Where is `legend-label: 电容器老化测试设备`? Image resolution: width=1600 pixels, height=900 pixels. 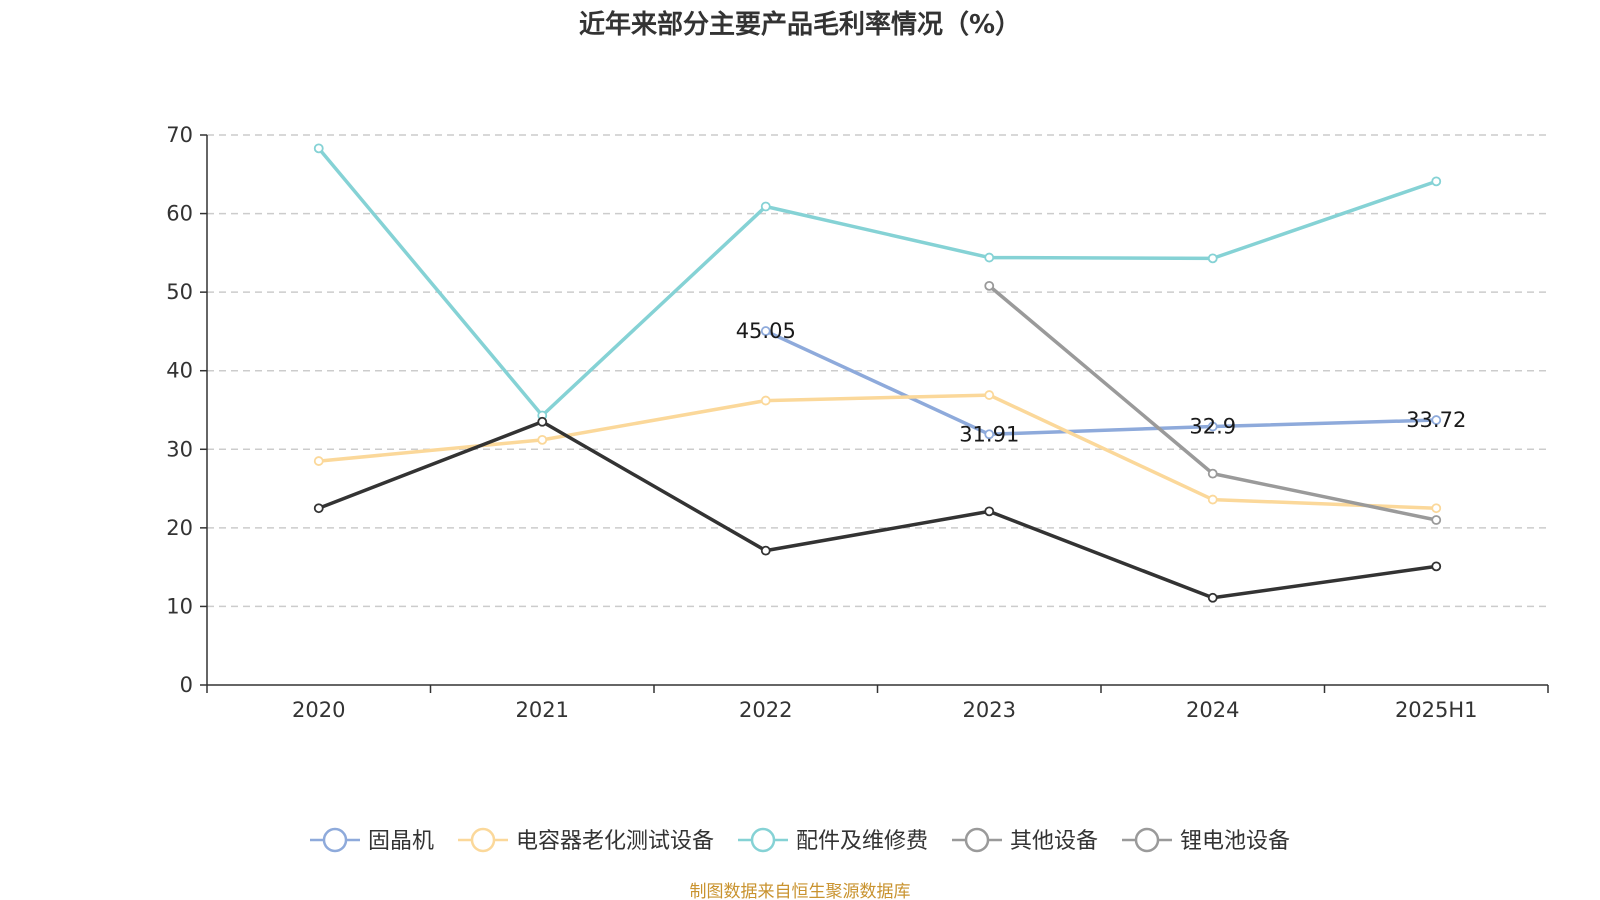
legend-label: 电容器老化测试设备 is located at coordinates (615, 841).